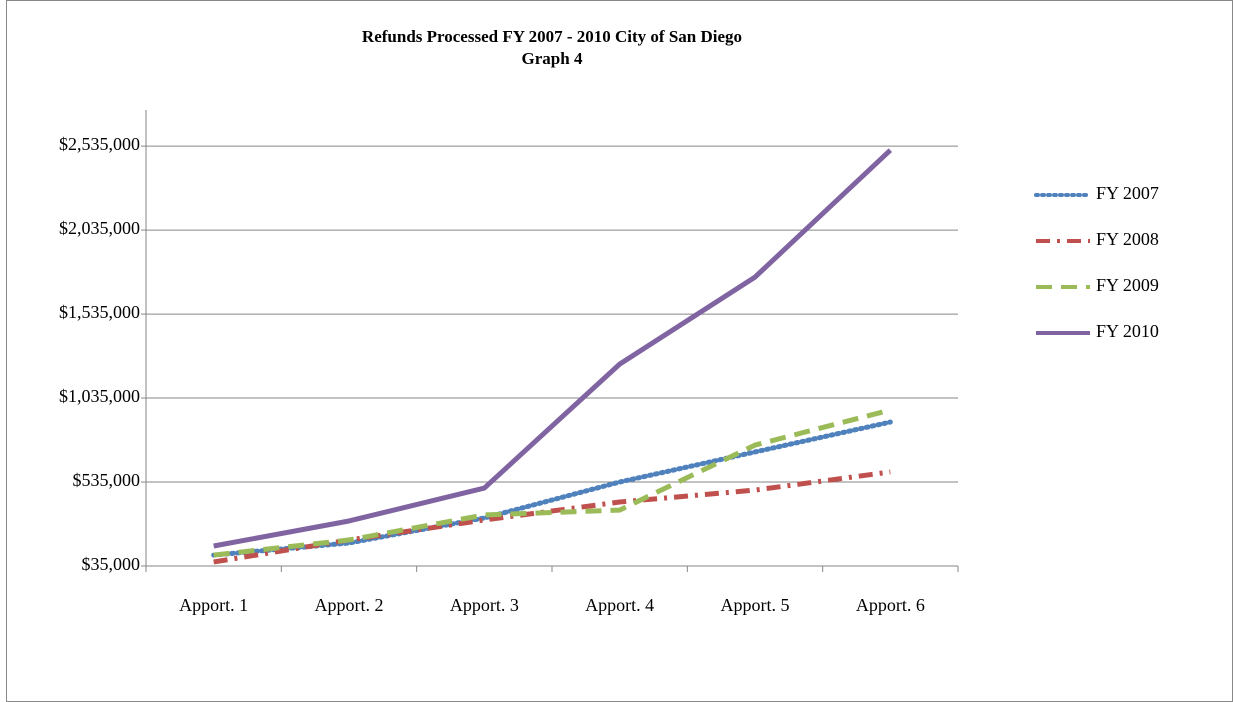  What do you see at coordinates (1127, 331) in the screenshot?
I see `legend-label: FY 2010` at bounding box center [1127, 331].